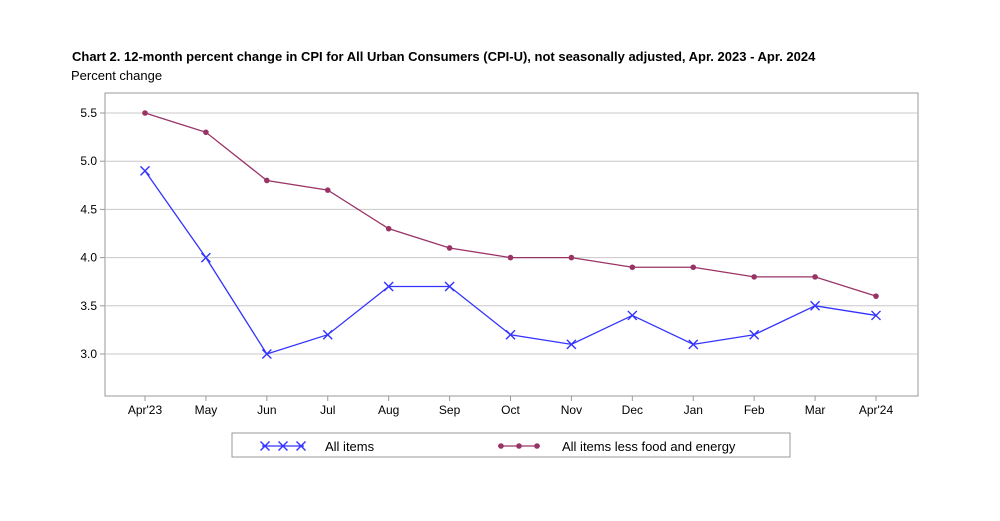  What do you see at coordinates (117, 75) in the screenshot?
I see `y-axis-label: Percent change` at bounding box center [117, 75].